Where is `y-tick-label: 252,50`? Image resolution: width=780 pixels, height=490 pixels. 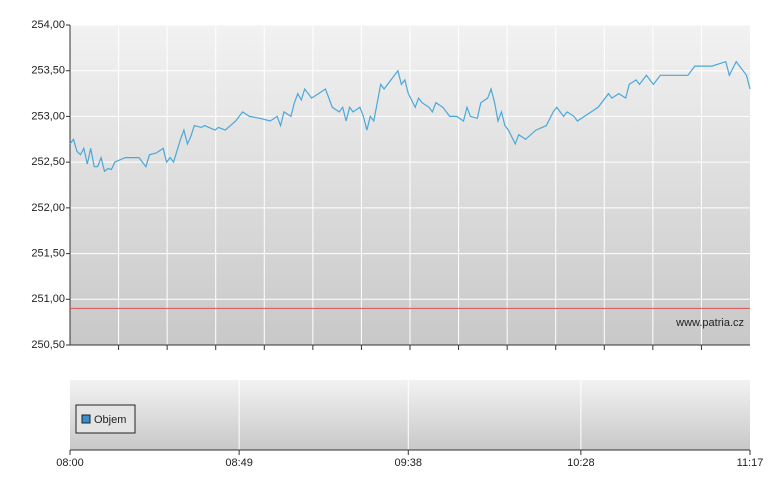 y-tick-label: 252,50 is located at coordinates (48, 162).